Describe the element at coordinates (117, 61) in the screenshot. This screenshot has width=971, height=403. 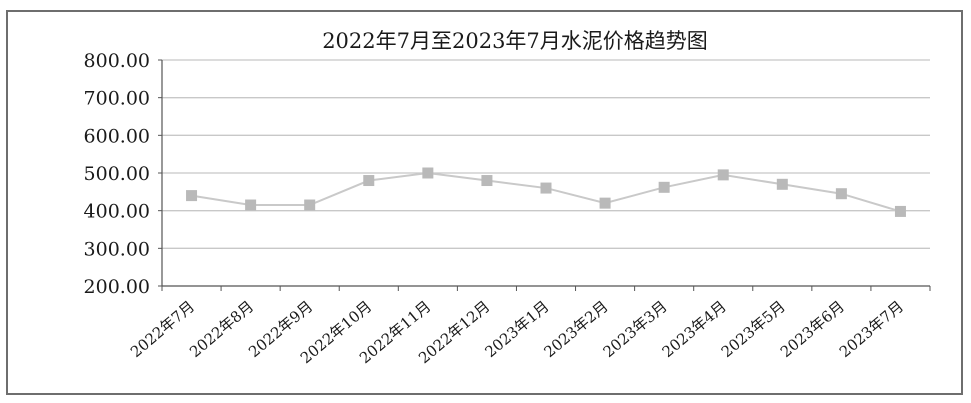
I see `y-tick-label: 800.00` at that location.